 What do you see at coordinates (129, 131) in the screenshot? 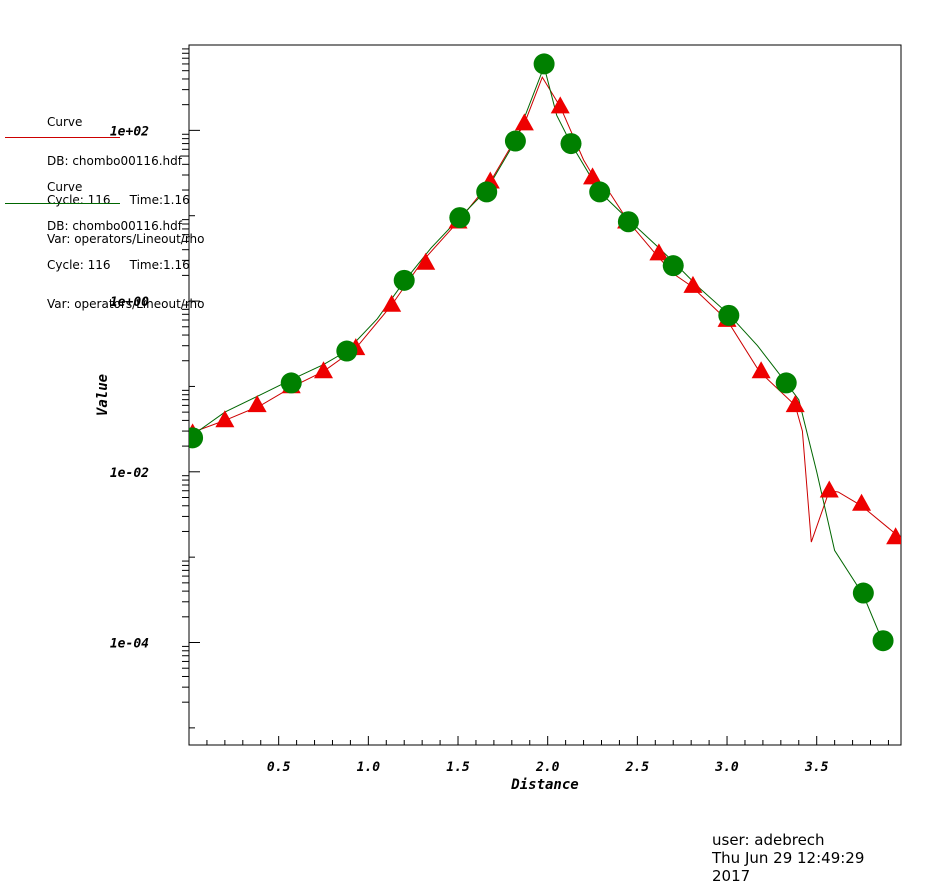
I see `y-tick-label: 1e+02` at bounding box center [129, 131].